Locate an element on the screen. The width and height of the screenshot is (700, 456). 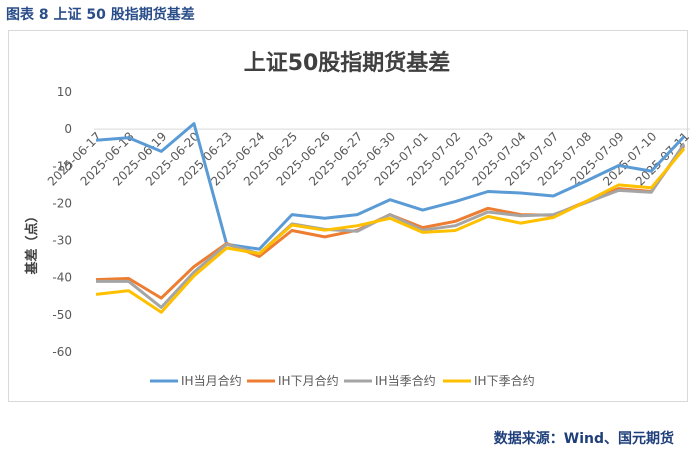
legend-label: IH当季合约 is located at coordinates (405, 380).